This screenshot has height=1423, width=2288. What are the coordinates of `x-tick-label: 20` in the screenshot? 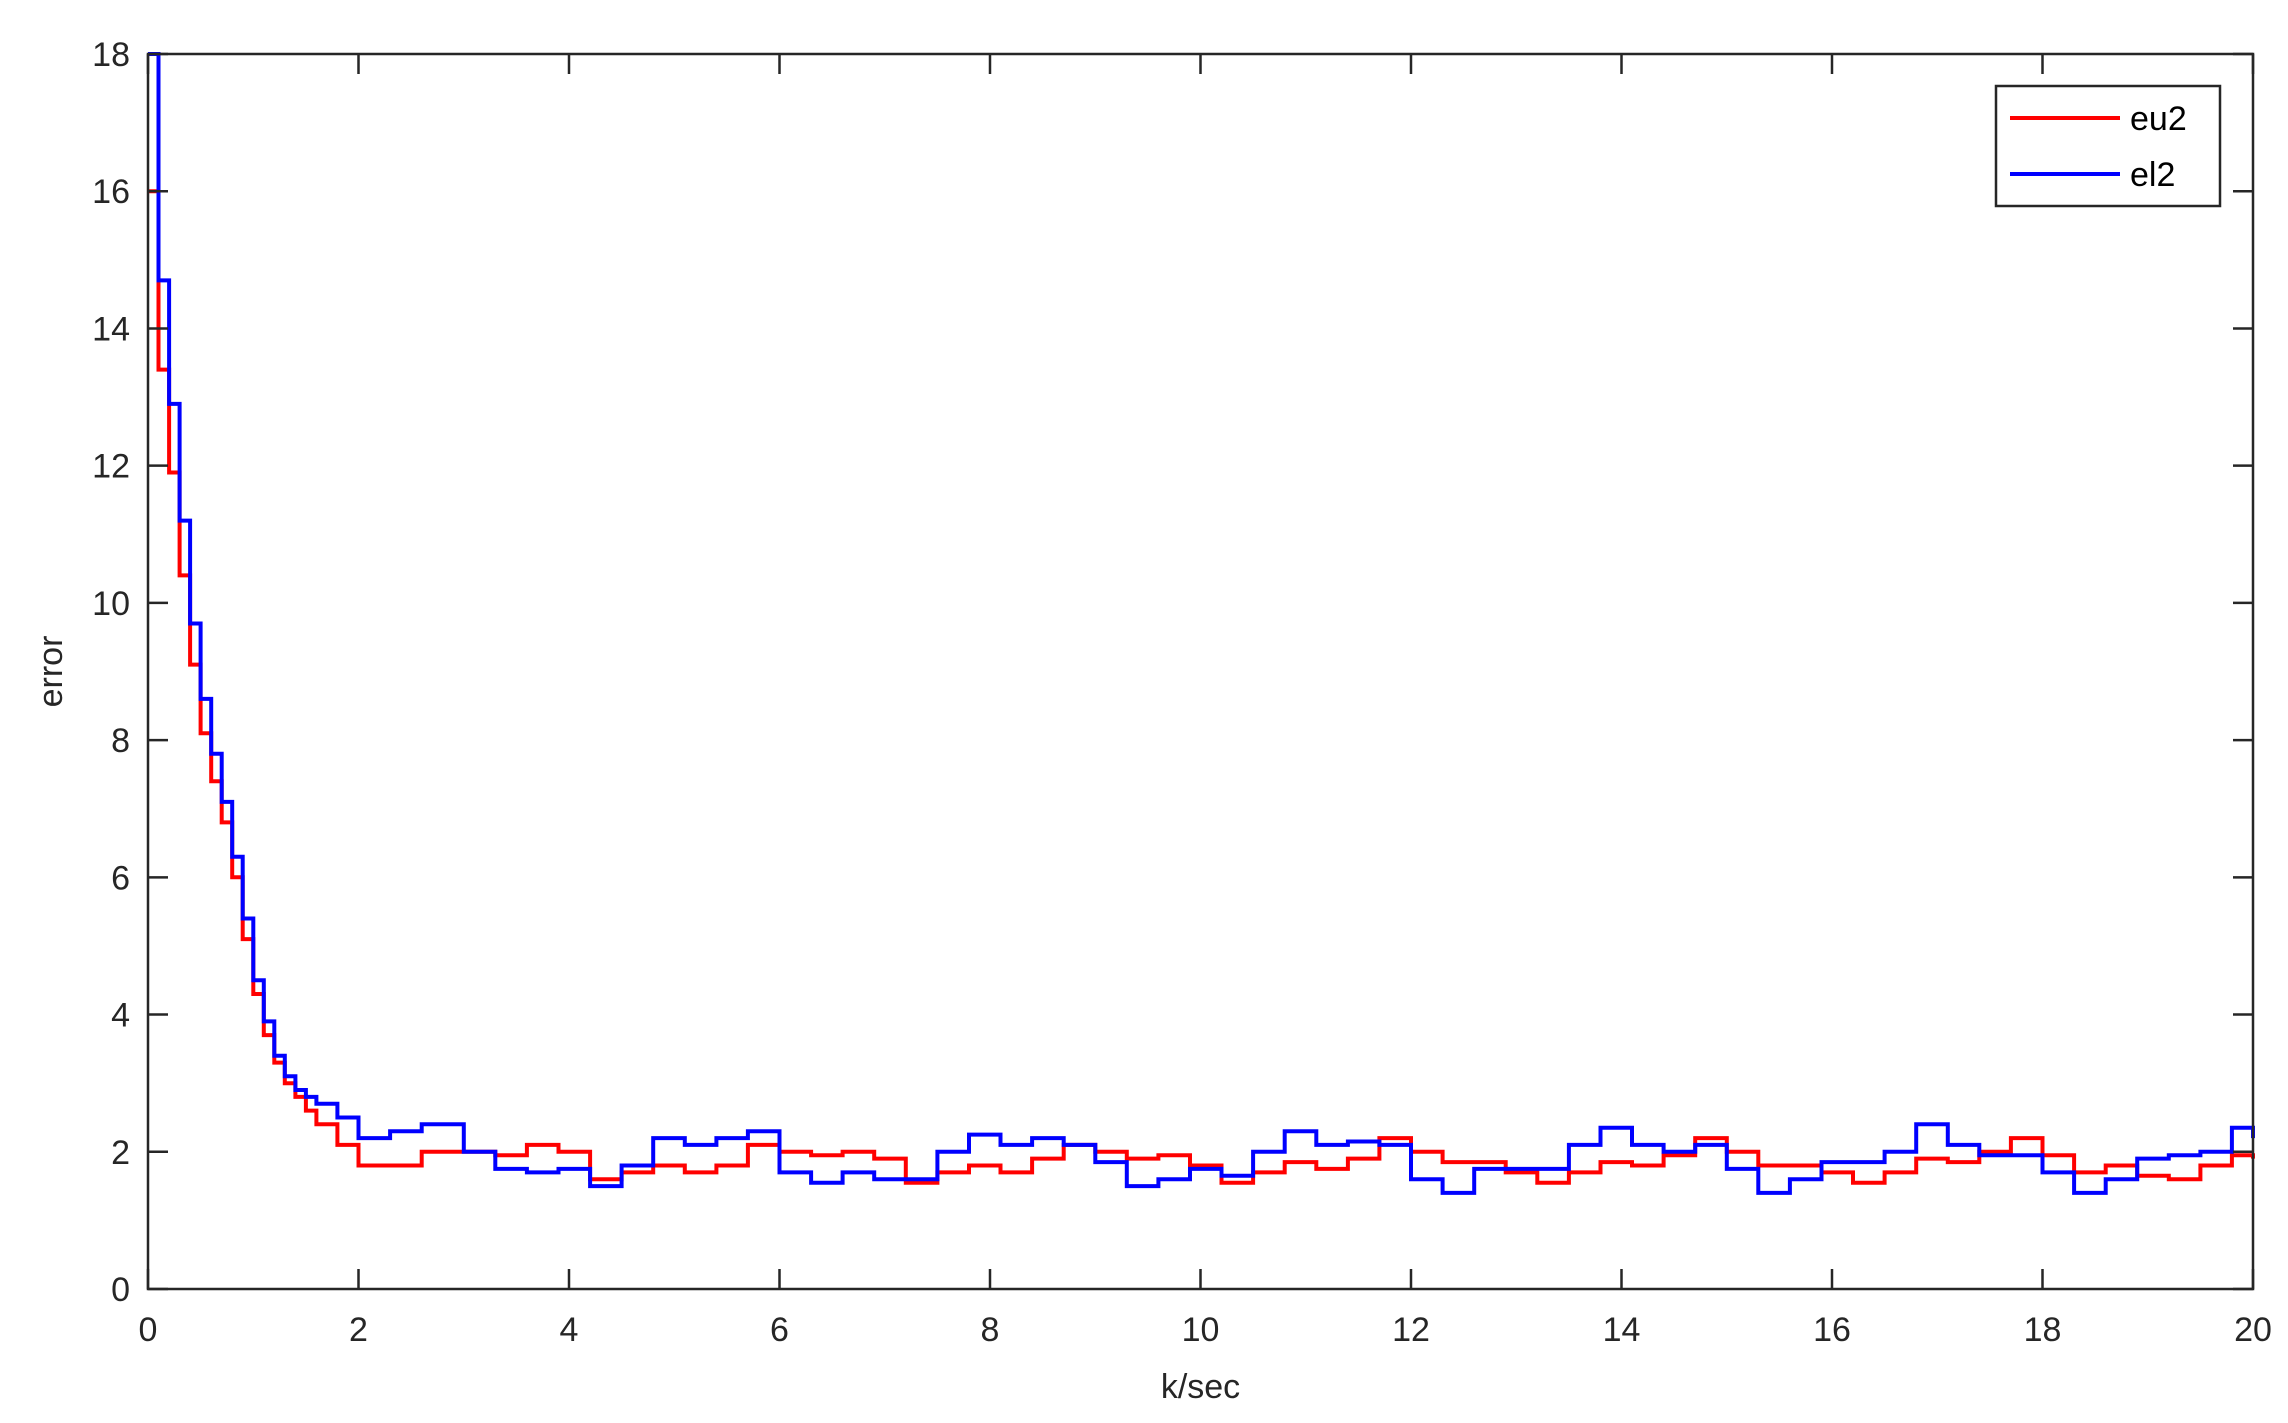 It's located at (2253, 1330).